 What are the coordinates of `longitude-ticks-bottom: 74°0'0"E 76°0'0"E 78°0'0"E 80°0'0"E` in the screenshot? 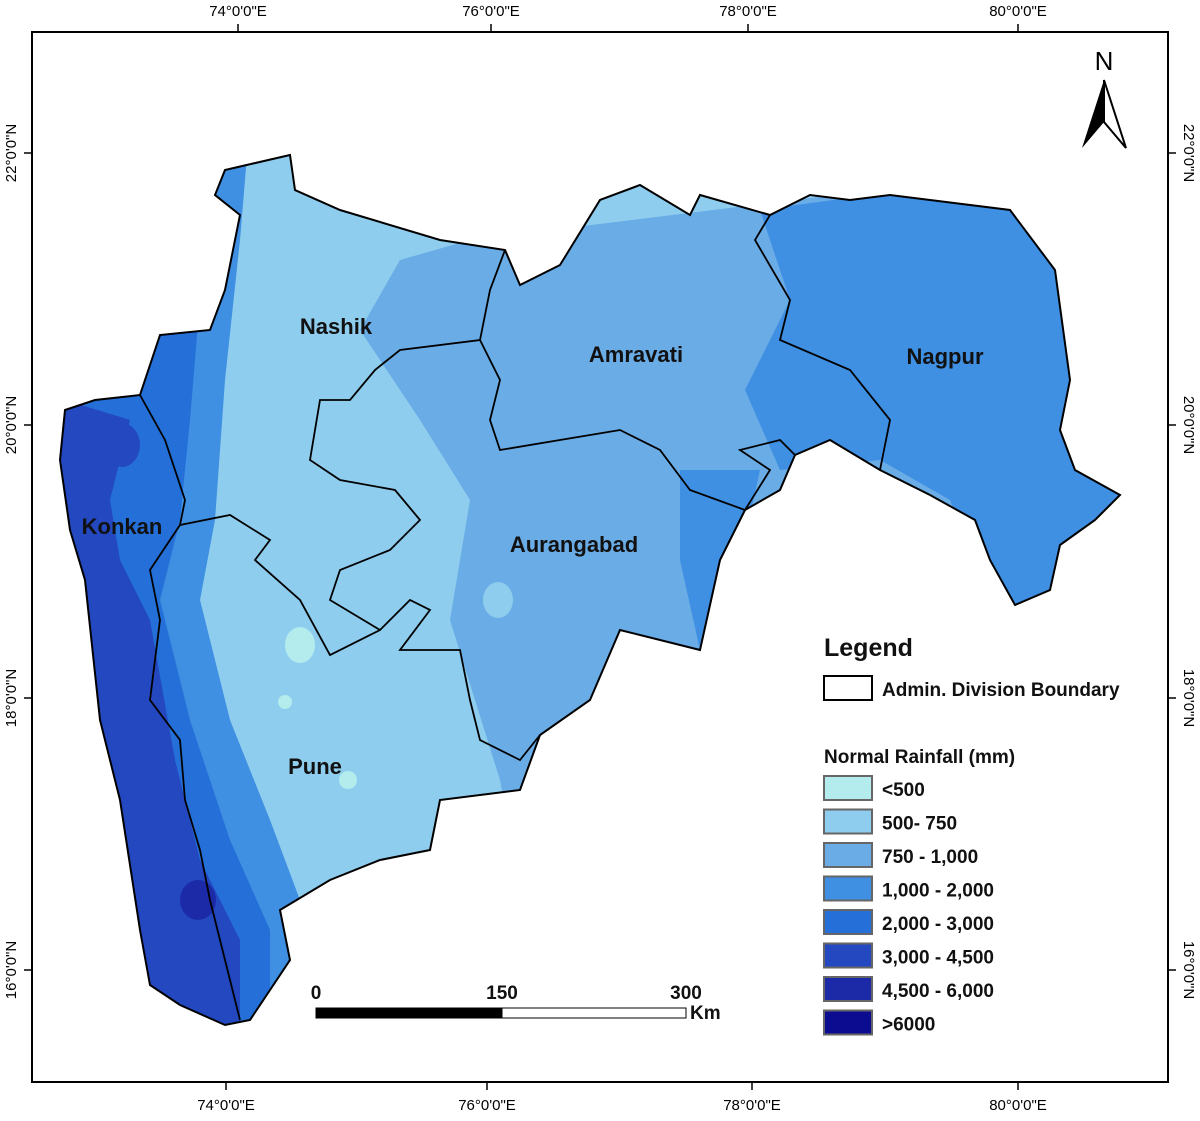 It's located at (622, 1105).